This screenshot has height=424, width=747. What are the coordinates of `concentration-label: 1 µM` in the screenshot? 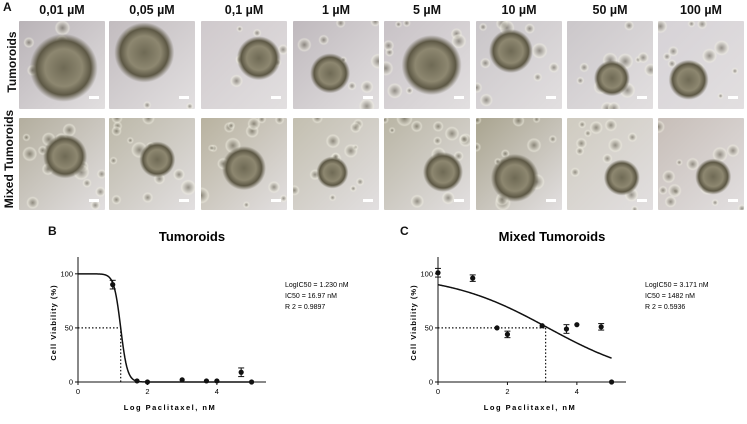 It's located at (336, 10).